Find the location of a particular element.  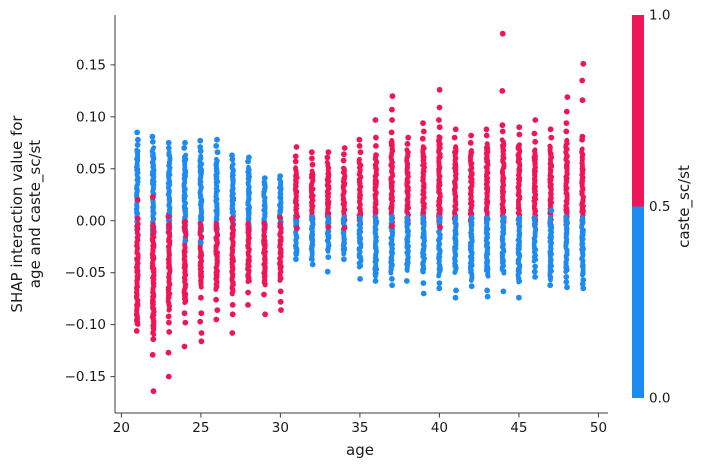

colorbar-high-segment is located at coordinates (638, 111).